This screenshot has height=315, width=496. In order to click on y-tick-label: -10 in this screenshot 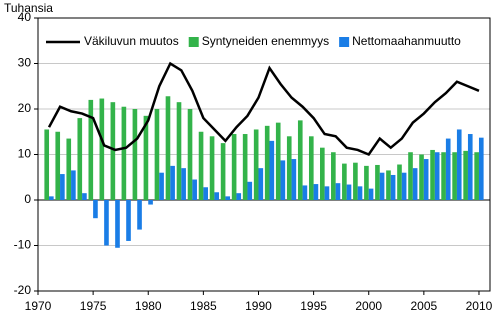, I will do `click(23, 245)`.